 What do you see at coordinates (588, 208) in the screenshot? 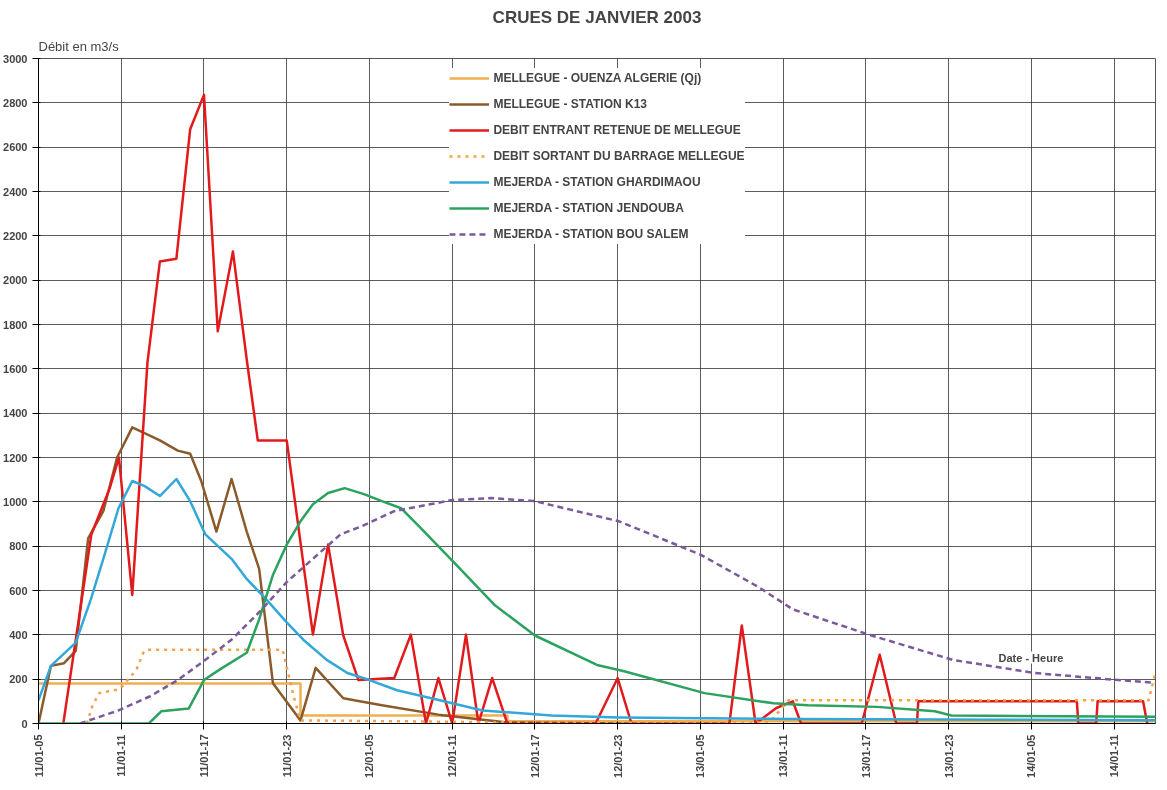
I see `legend-label: MEJERDA - STATION JENDOUBA` at bounding box center [588, 208].